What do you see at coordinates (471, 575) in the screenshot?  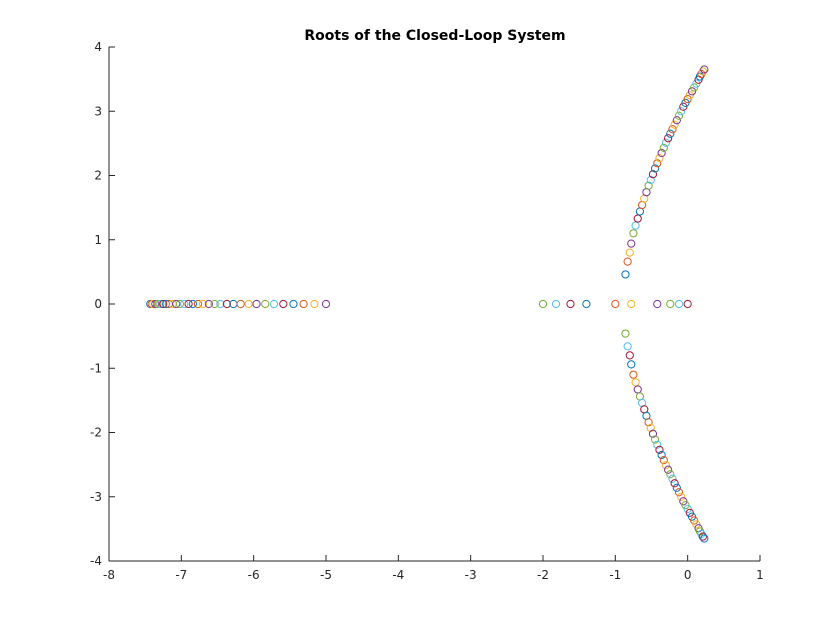 I see `x-tick-label: -3` at bounding box center [471, 575].